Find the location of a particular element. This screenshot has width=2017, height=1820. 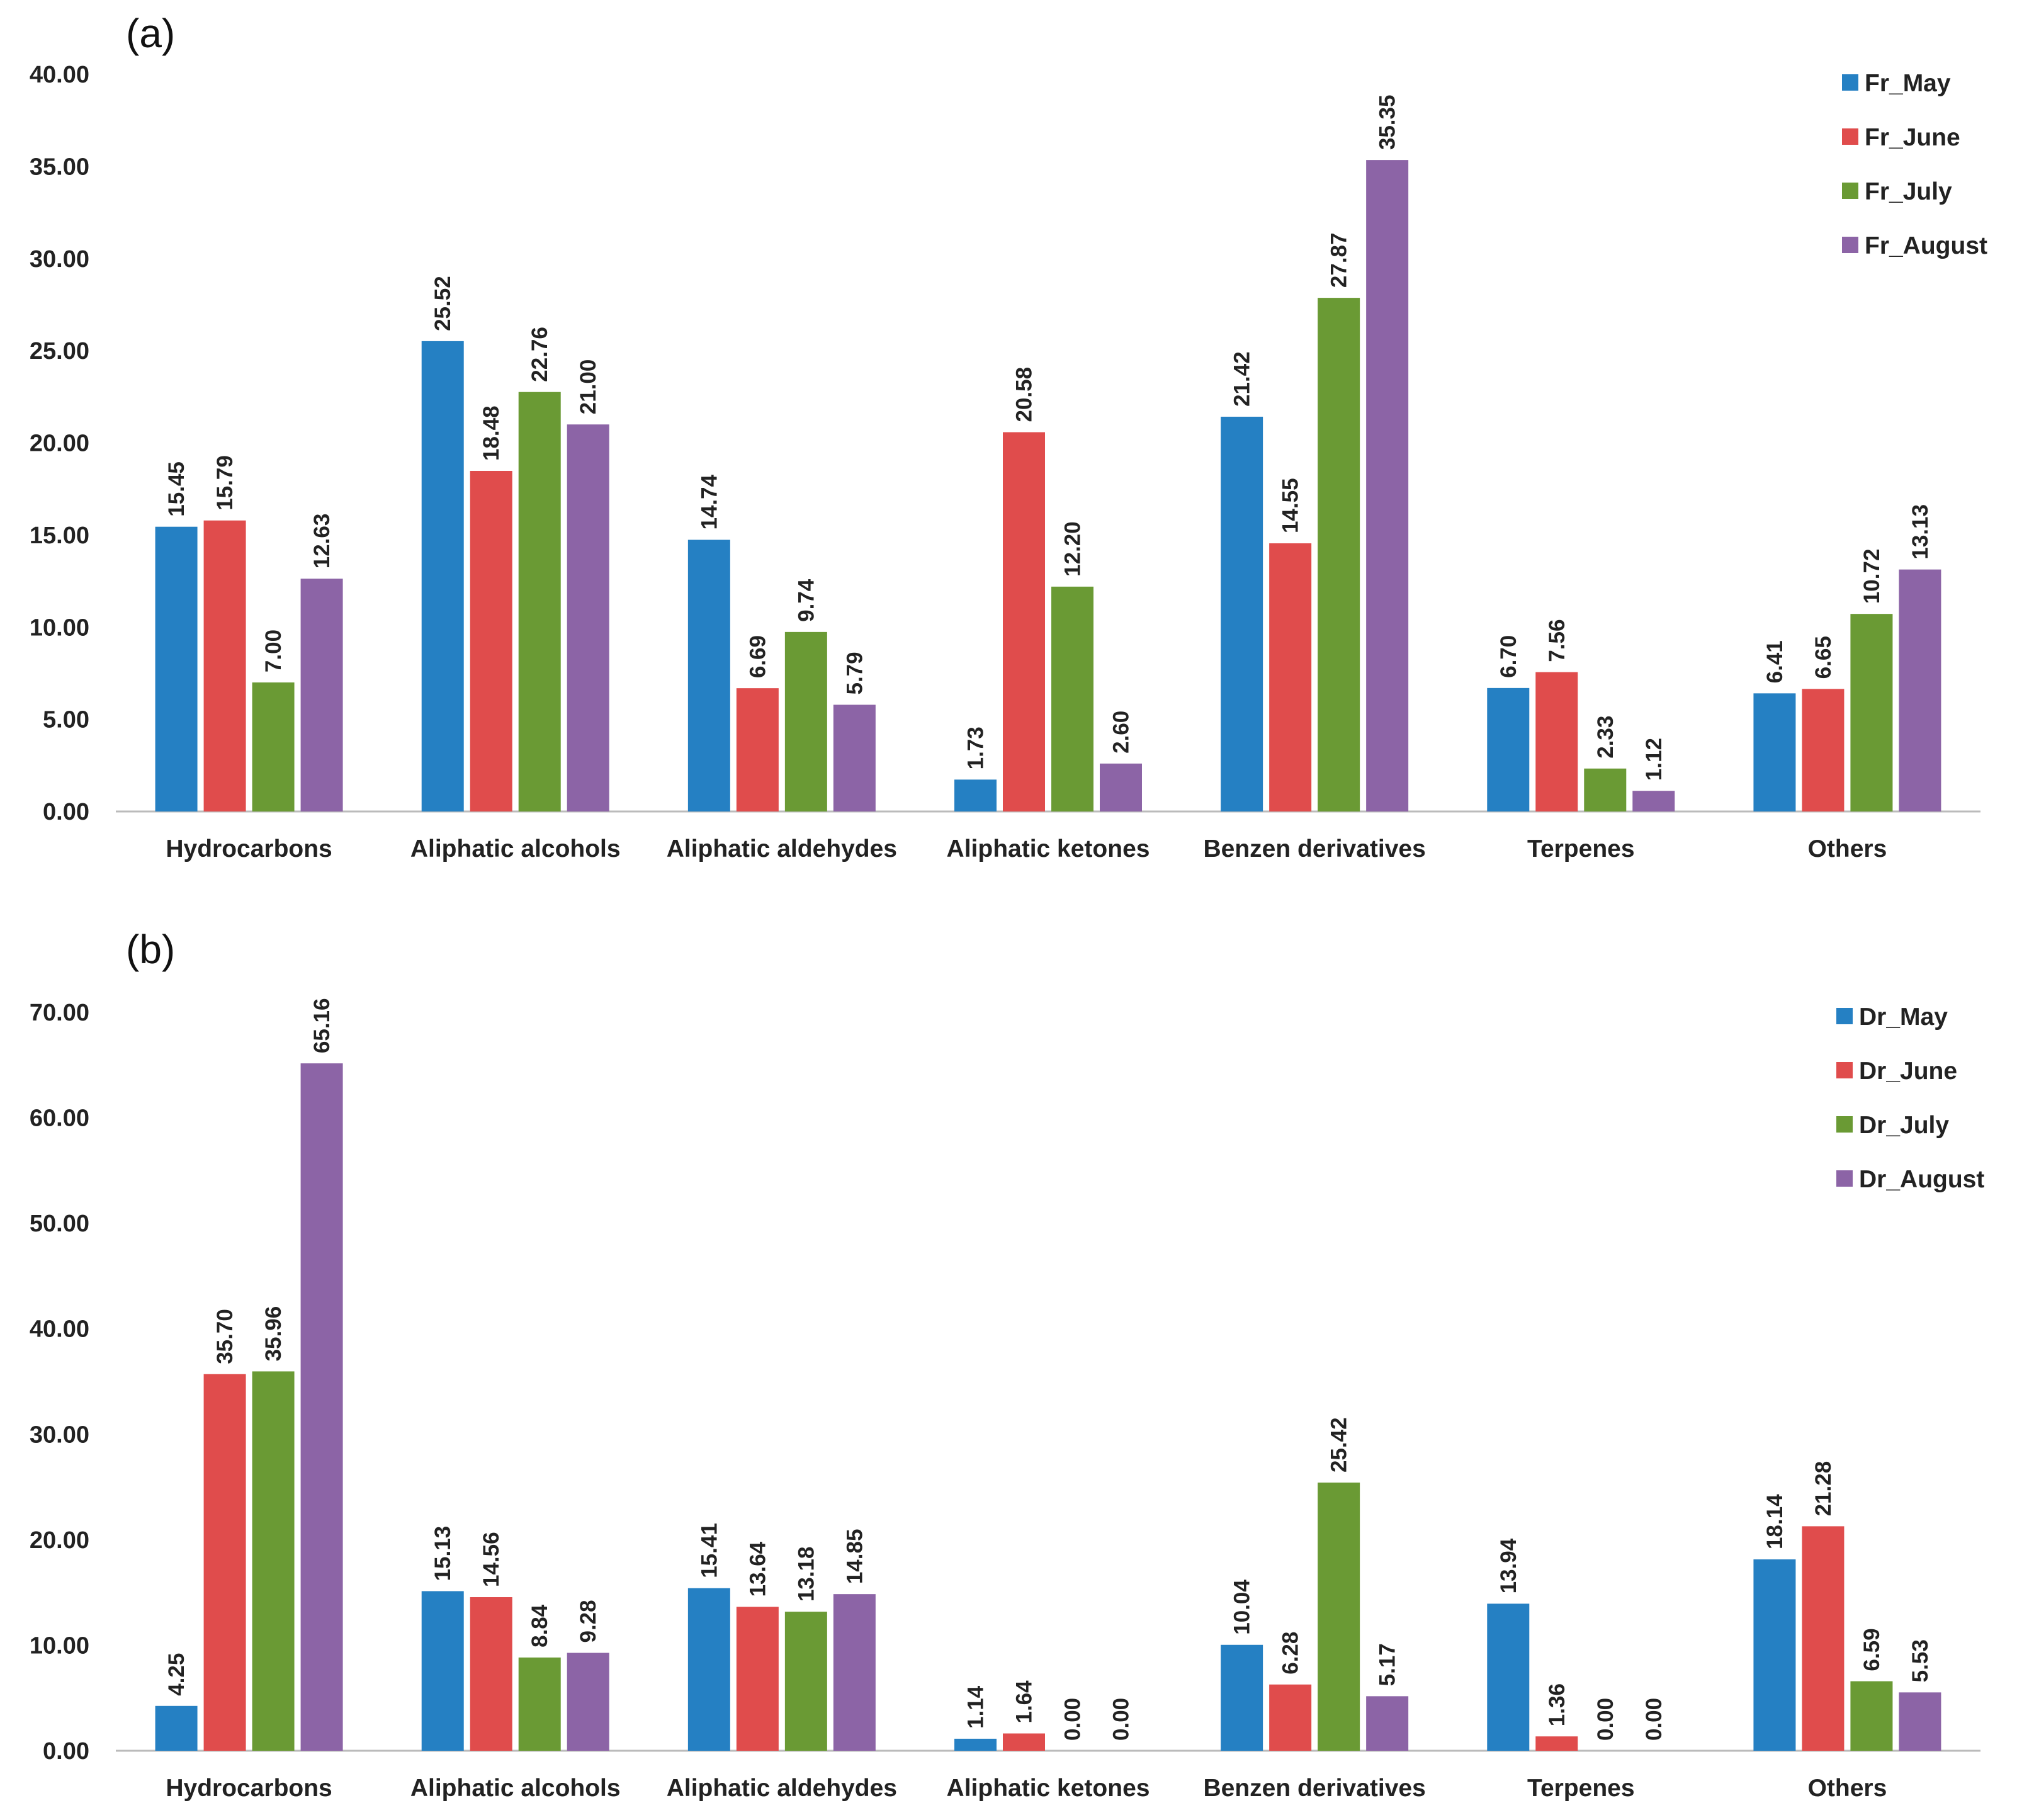

data-label: 14.56 is located at coordinates (491, 1559).